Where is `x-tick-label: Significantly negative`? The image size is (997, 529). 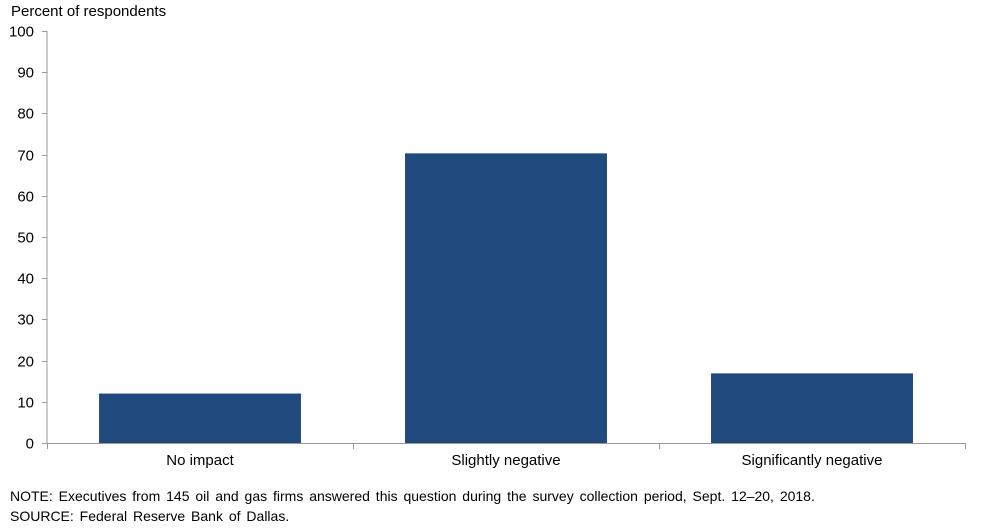 x-tick-label: Significantly negative is located at coordinates (812, 460).